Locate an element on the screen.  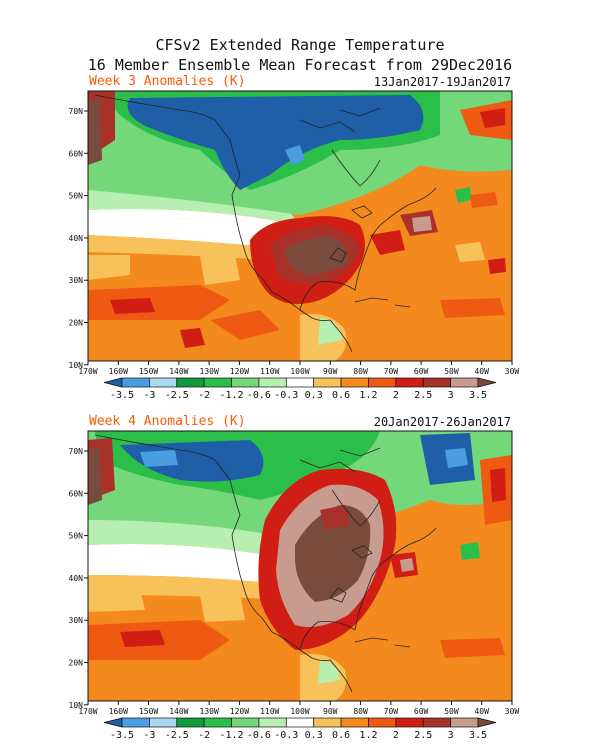
lon-tick-label: 30W is located at coordinates (512, 711).